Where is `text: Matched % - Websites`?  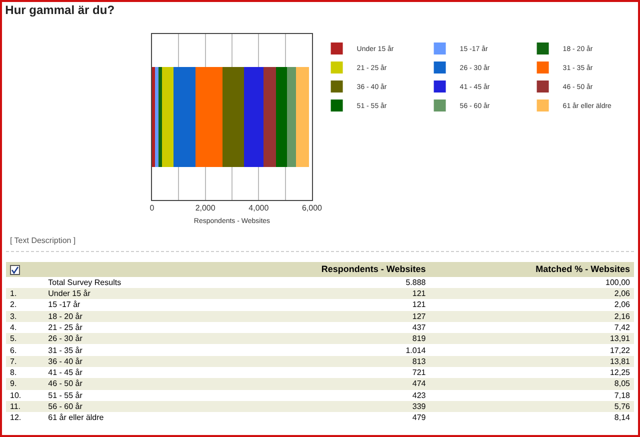
text: Matched % - Websites is located at coordinates (532, 269).